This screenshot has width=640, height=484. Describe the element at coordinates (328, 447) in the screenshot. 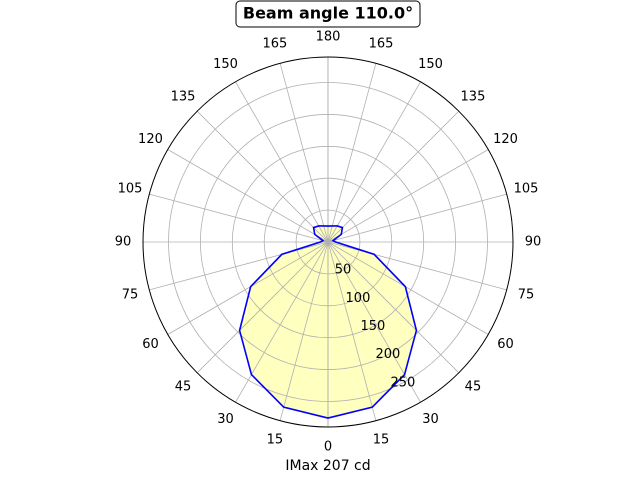

I see `theta-tick-label: 0` at that location.